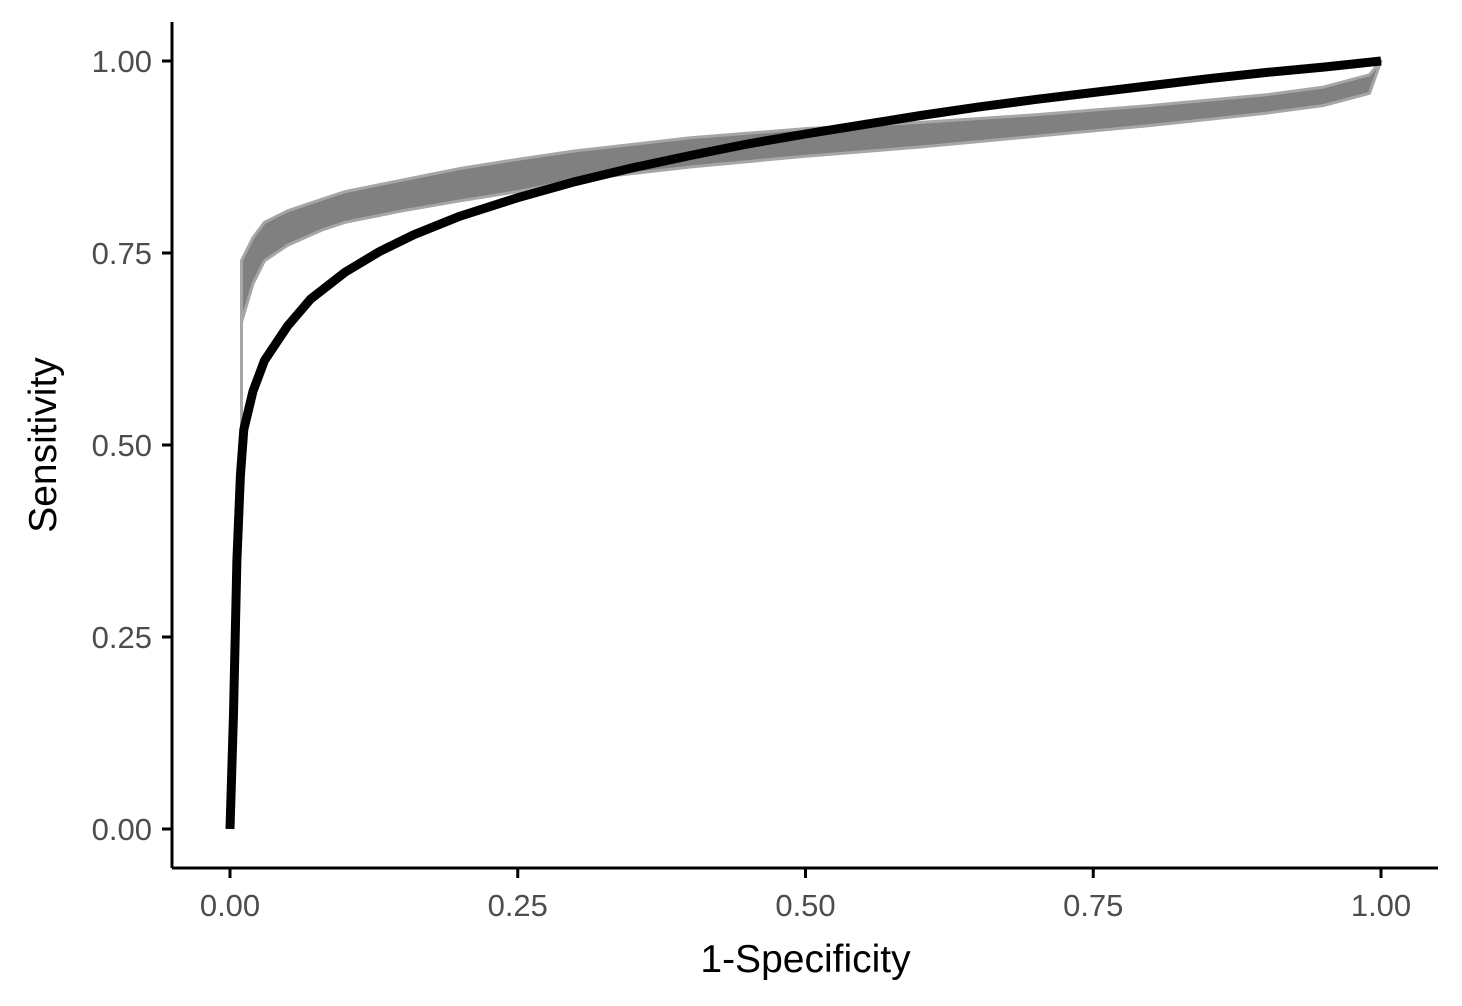 This screenshot has width=1462, height=1006. Describe the element at coordinates (805, 905) in the screenshot. I see `x-tick-label: 0.50` at that location.